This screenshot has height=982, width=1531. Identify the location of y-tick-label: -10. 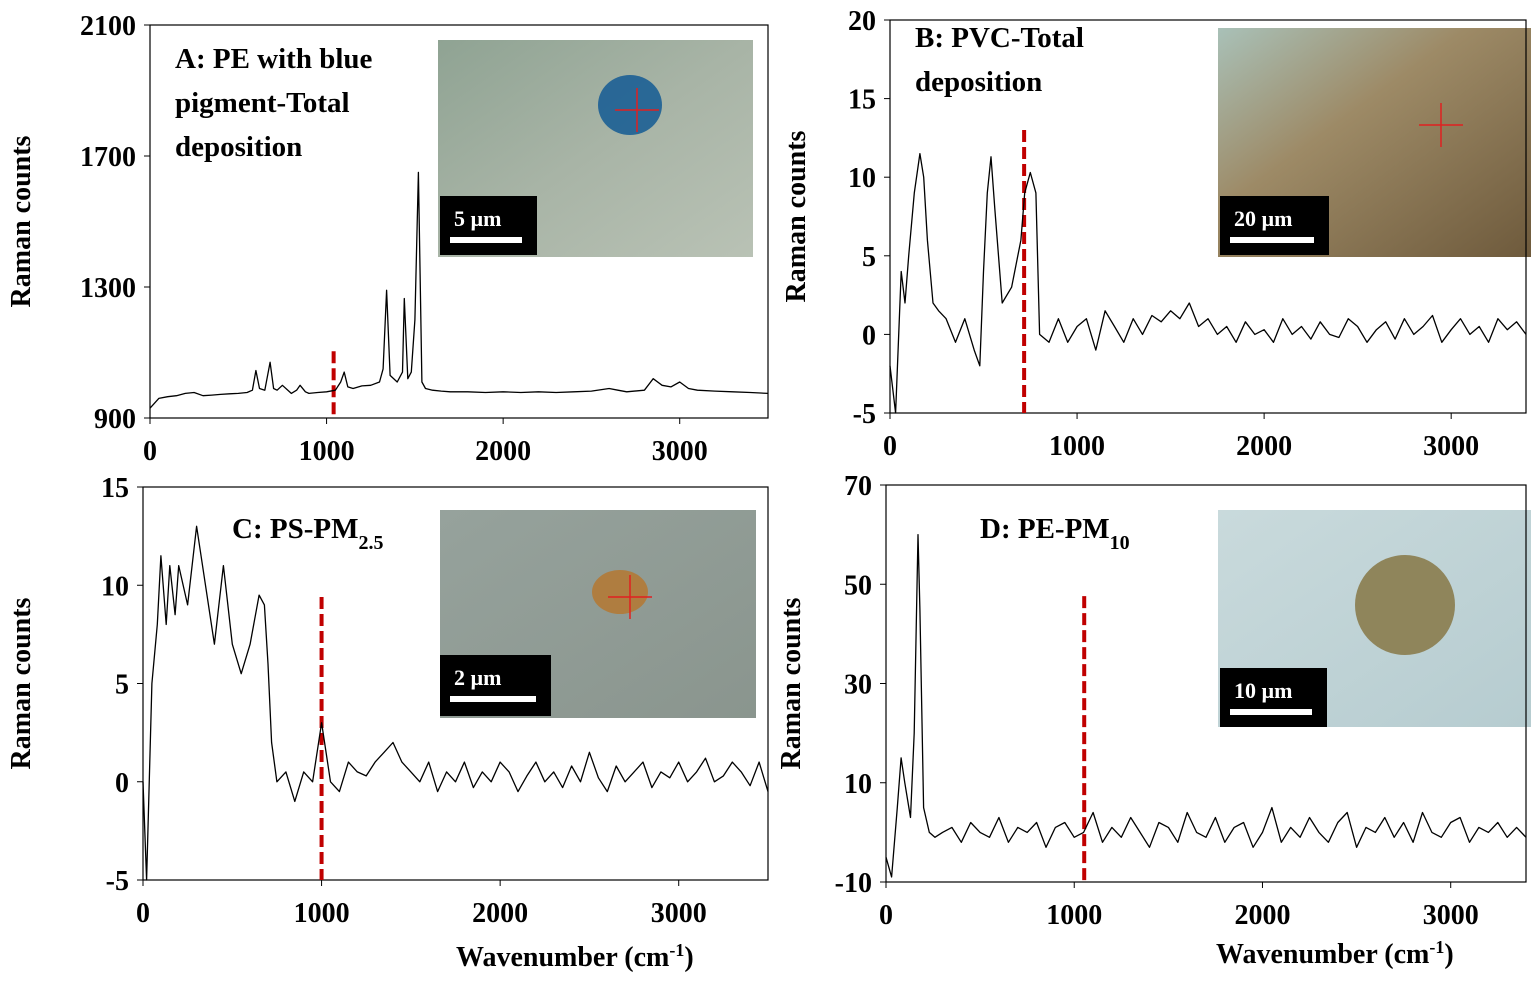
(853, 883).